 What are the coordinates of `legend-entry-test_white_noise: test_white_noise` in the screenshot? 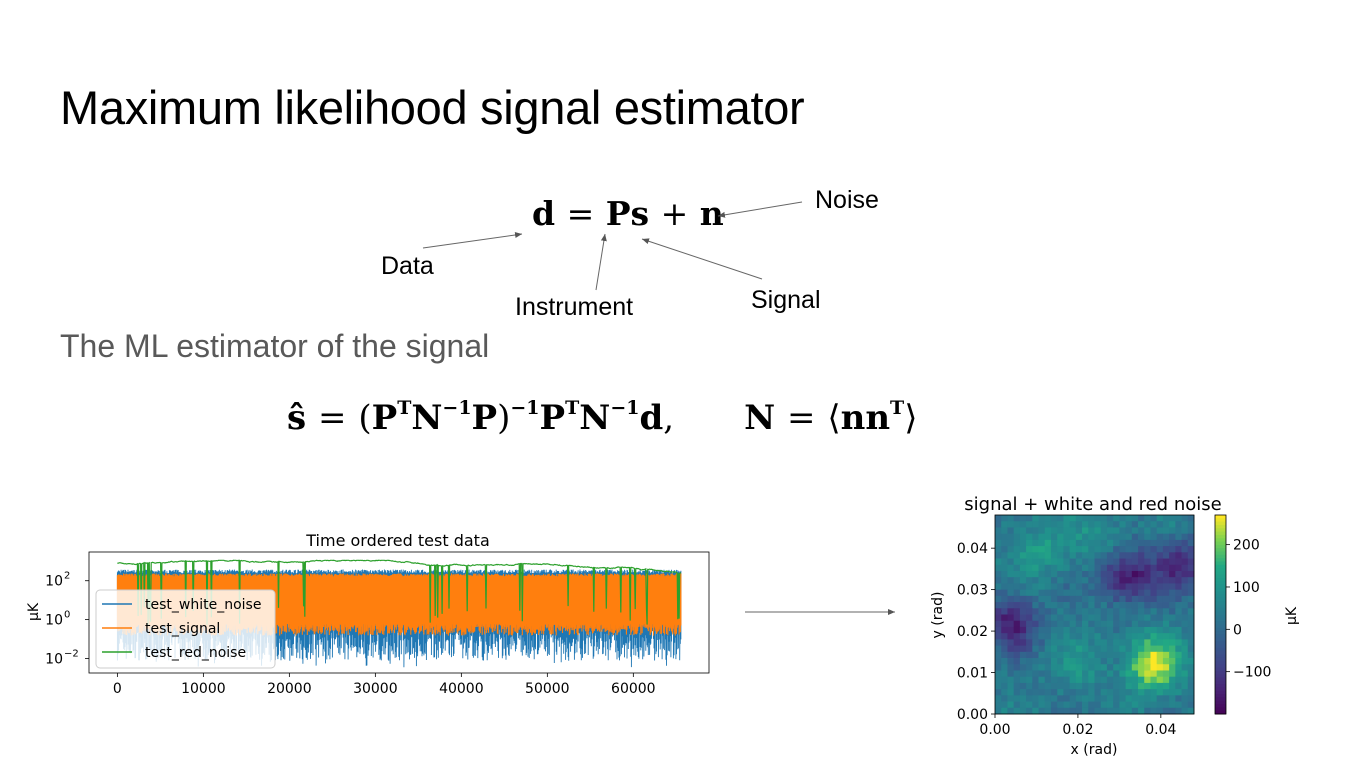 It's located at (203, 605).